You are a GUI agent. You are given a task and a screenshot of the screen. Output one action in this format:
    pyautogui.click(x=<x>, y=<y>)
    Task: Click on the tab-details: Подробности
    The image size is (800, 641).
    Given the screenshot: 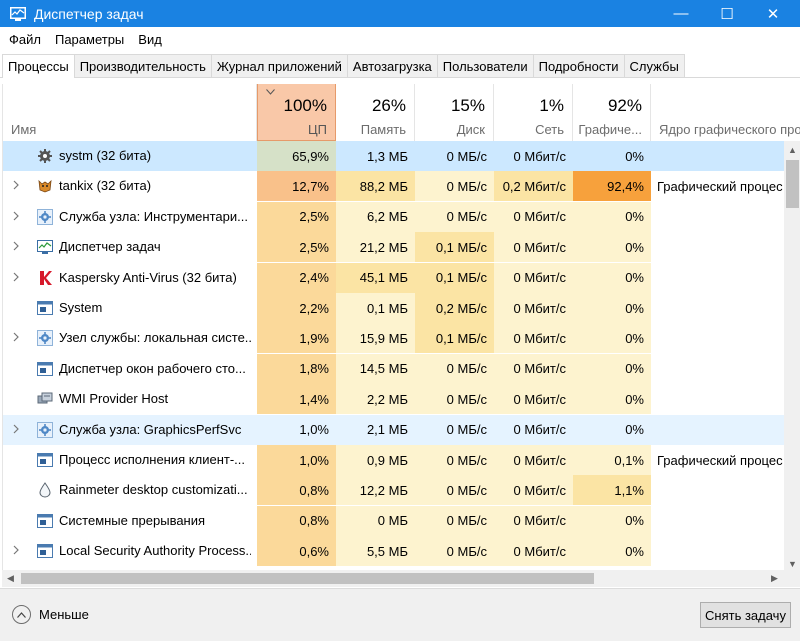 What is the action you would take?
    pyautogui.click(x=578, y=65)
    